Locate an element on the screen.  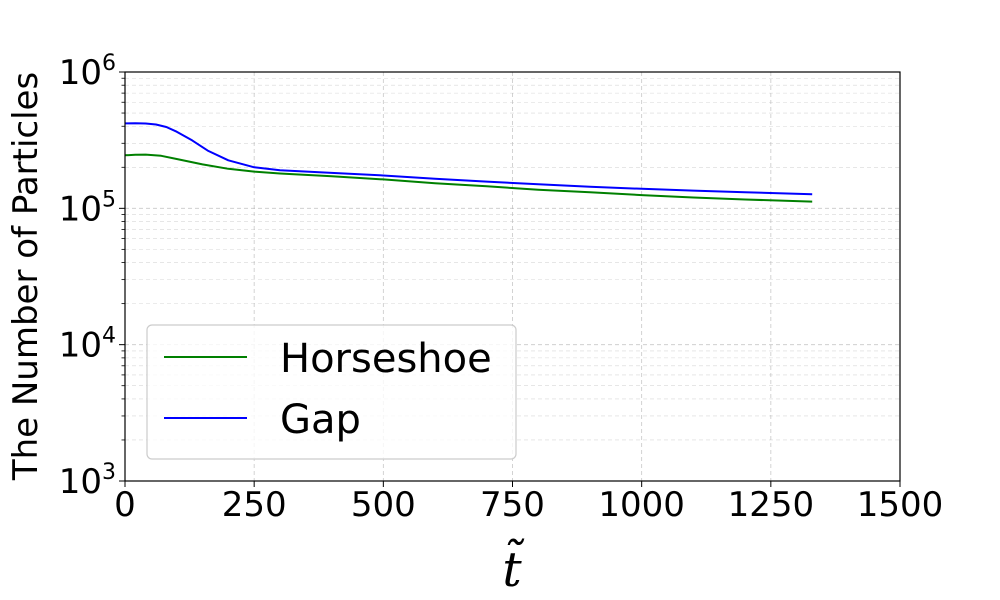
series-line-horseshoe is located at coordinates (468, 178).